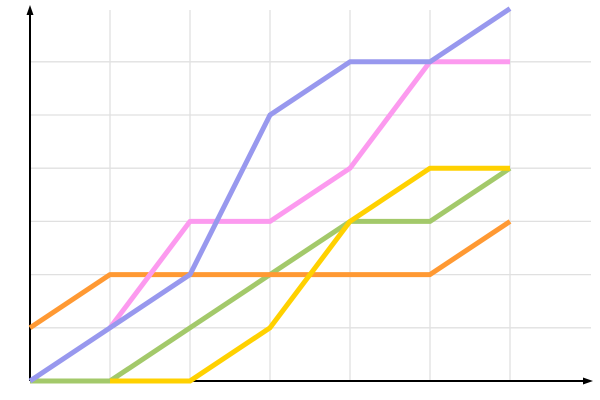  Describe the element at coordinates (588, 381) in the screenshot. I see `x-axis-arrow` at that location.